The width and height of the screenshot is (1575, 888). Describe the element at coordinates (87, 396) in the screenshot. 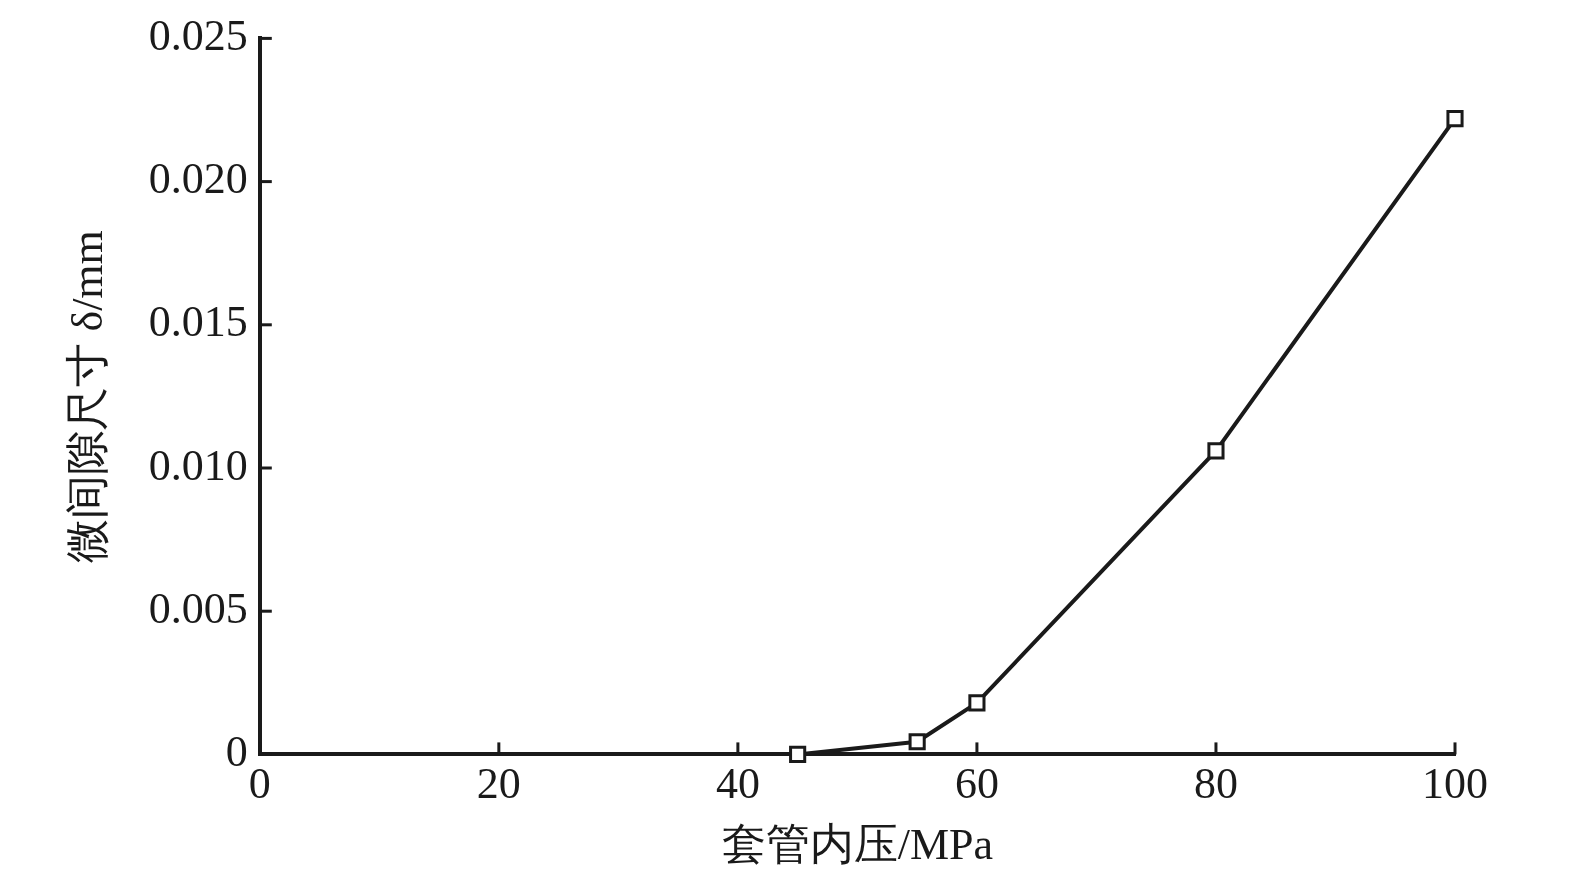

I see `y-axis-title: 微间隙尺寸 δ/mm` at that location.